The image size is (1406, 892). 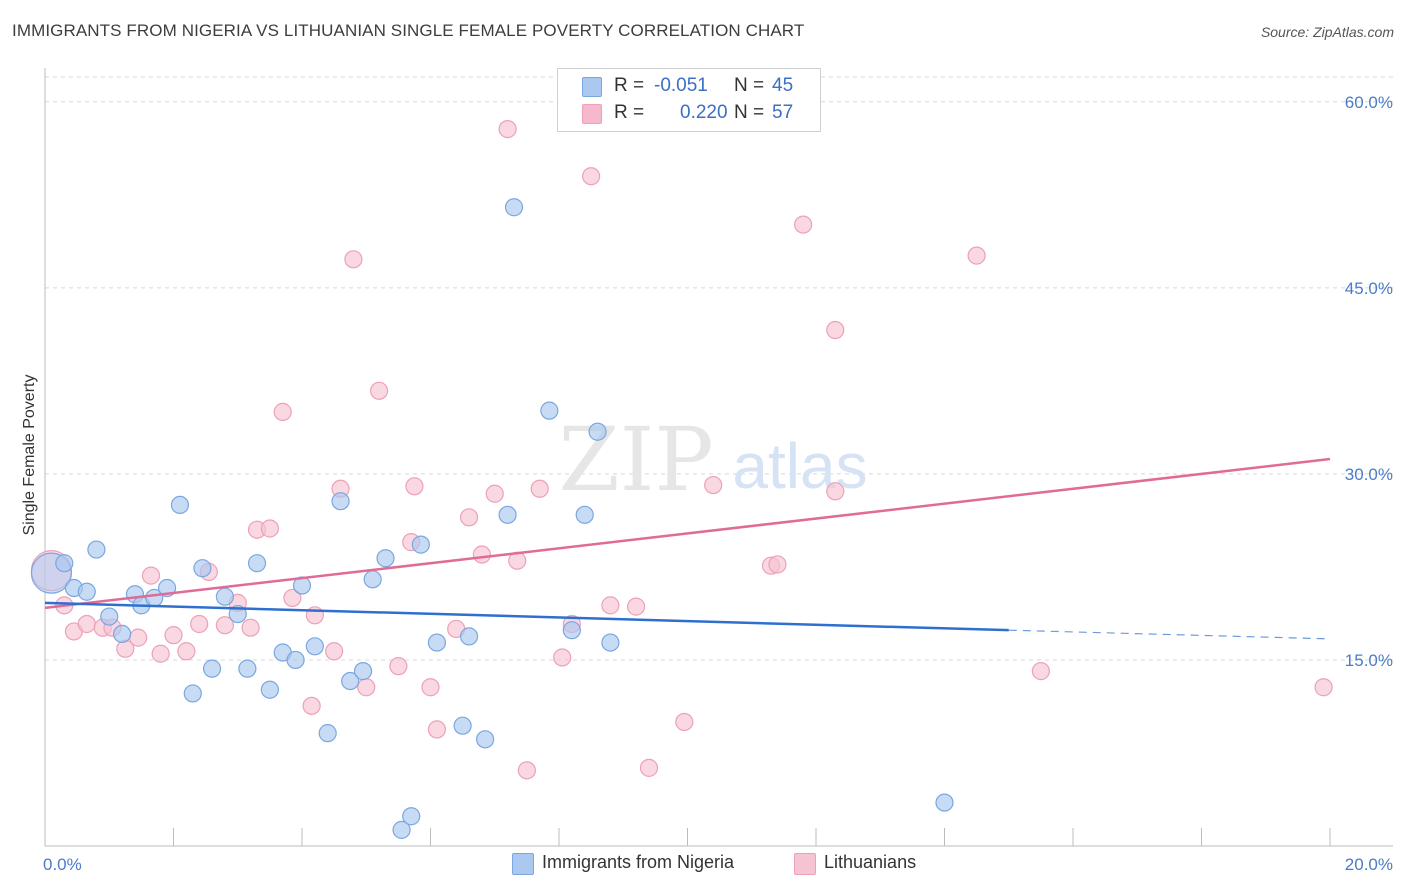 What do you see at coordinates (1369, 660) in the screenshot?
I see `y-tick-label: 15.0%` at bounding box center [1369, 660].